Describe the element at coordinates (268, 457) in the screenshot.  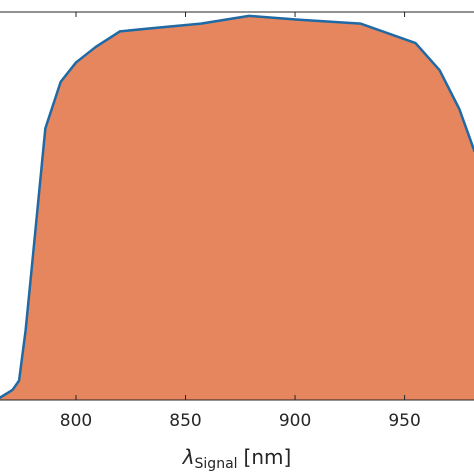
I see `x-label-unit: [nm]` at that location.